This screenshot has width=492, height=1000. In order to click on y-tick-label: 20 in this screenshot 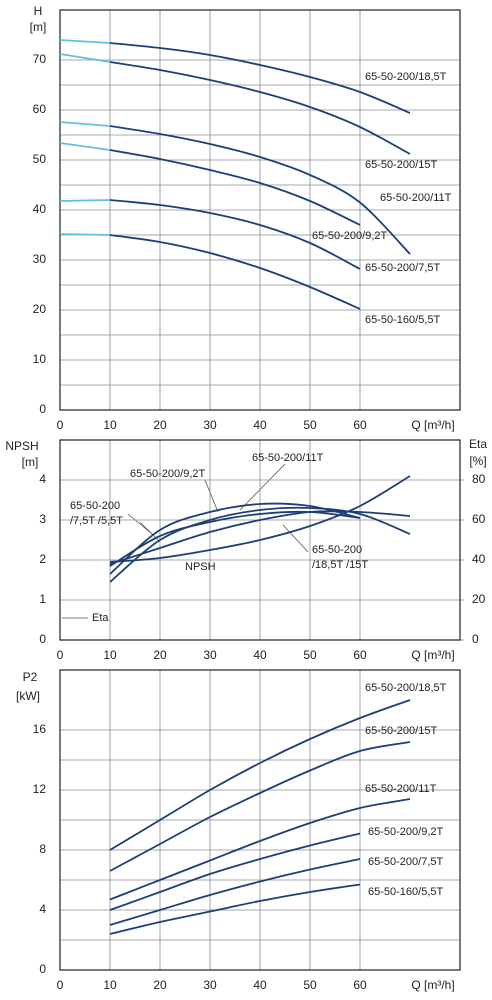, I will do `click(40, 309)`.